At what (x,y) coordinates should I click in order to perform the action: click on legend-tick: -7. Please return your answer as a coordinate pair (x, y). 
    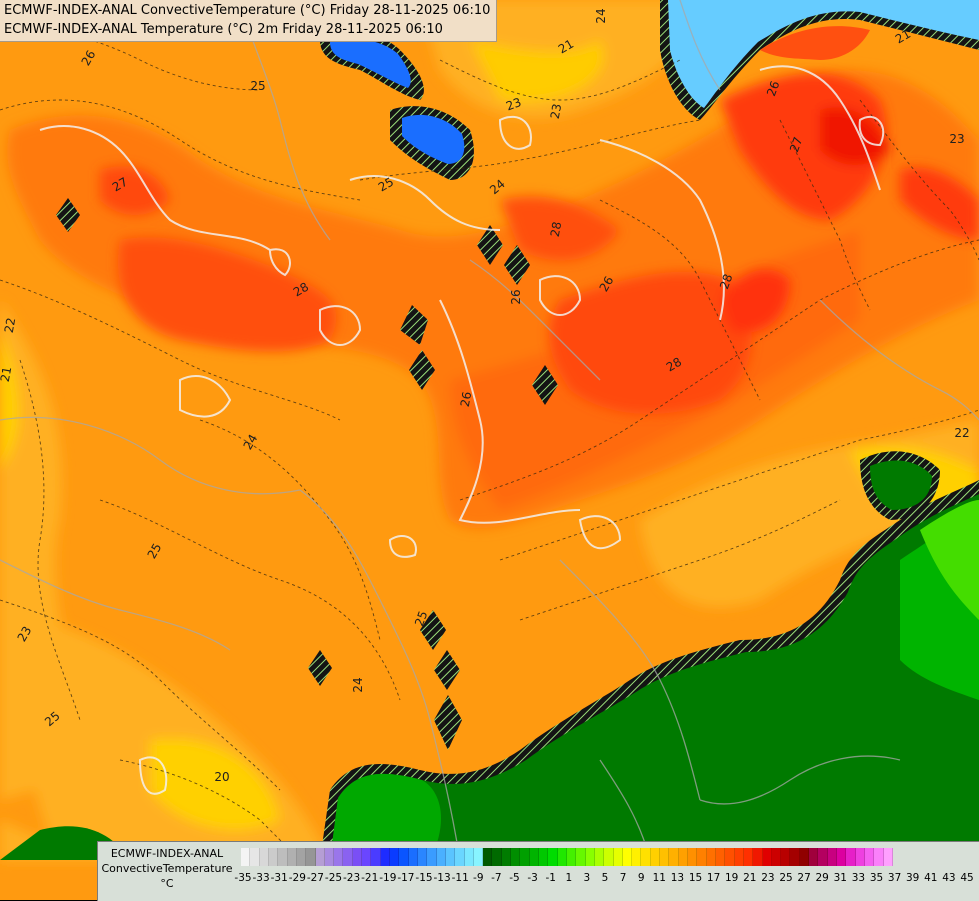
    Looking at the image, I should click on (496, 878).